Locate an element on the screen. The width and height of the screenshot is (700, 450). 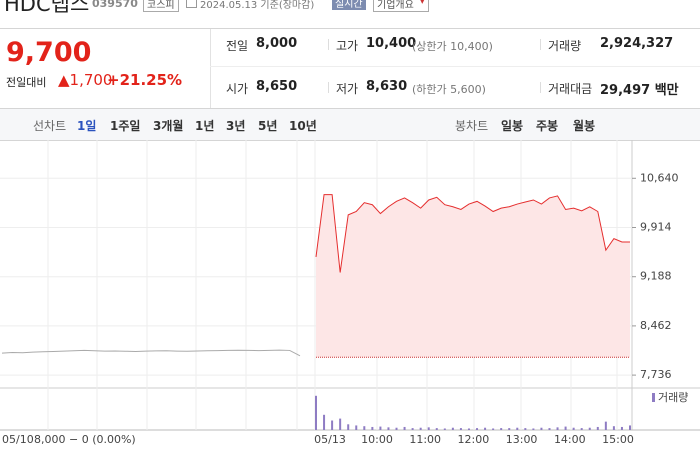
stat-label: 고가 is located at coordinates (347, 46).